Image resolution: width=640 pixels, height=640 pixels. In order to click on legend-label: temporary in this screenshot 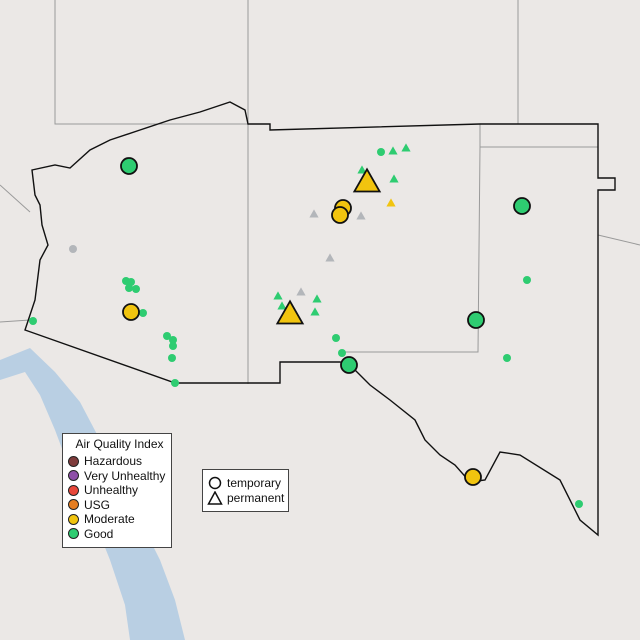, I will do `click(254, 482)`.